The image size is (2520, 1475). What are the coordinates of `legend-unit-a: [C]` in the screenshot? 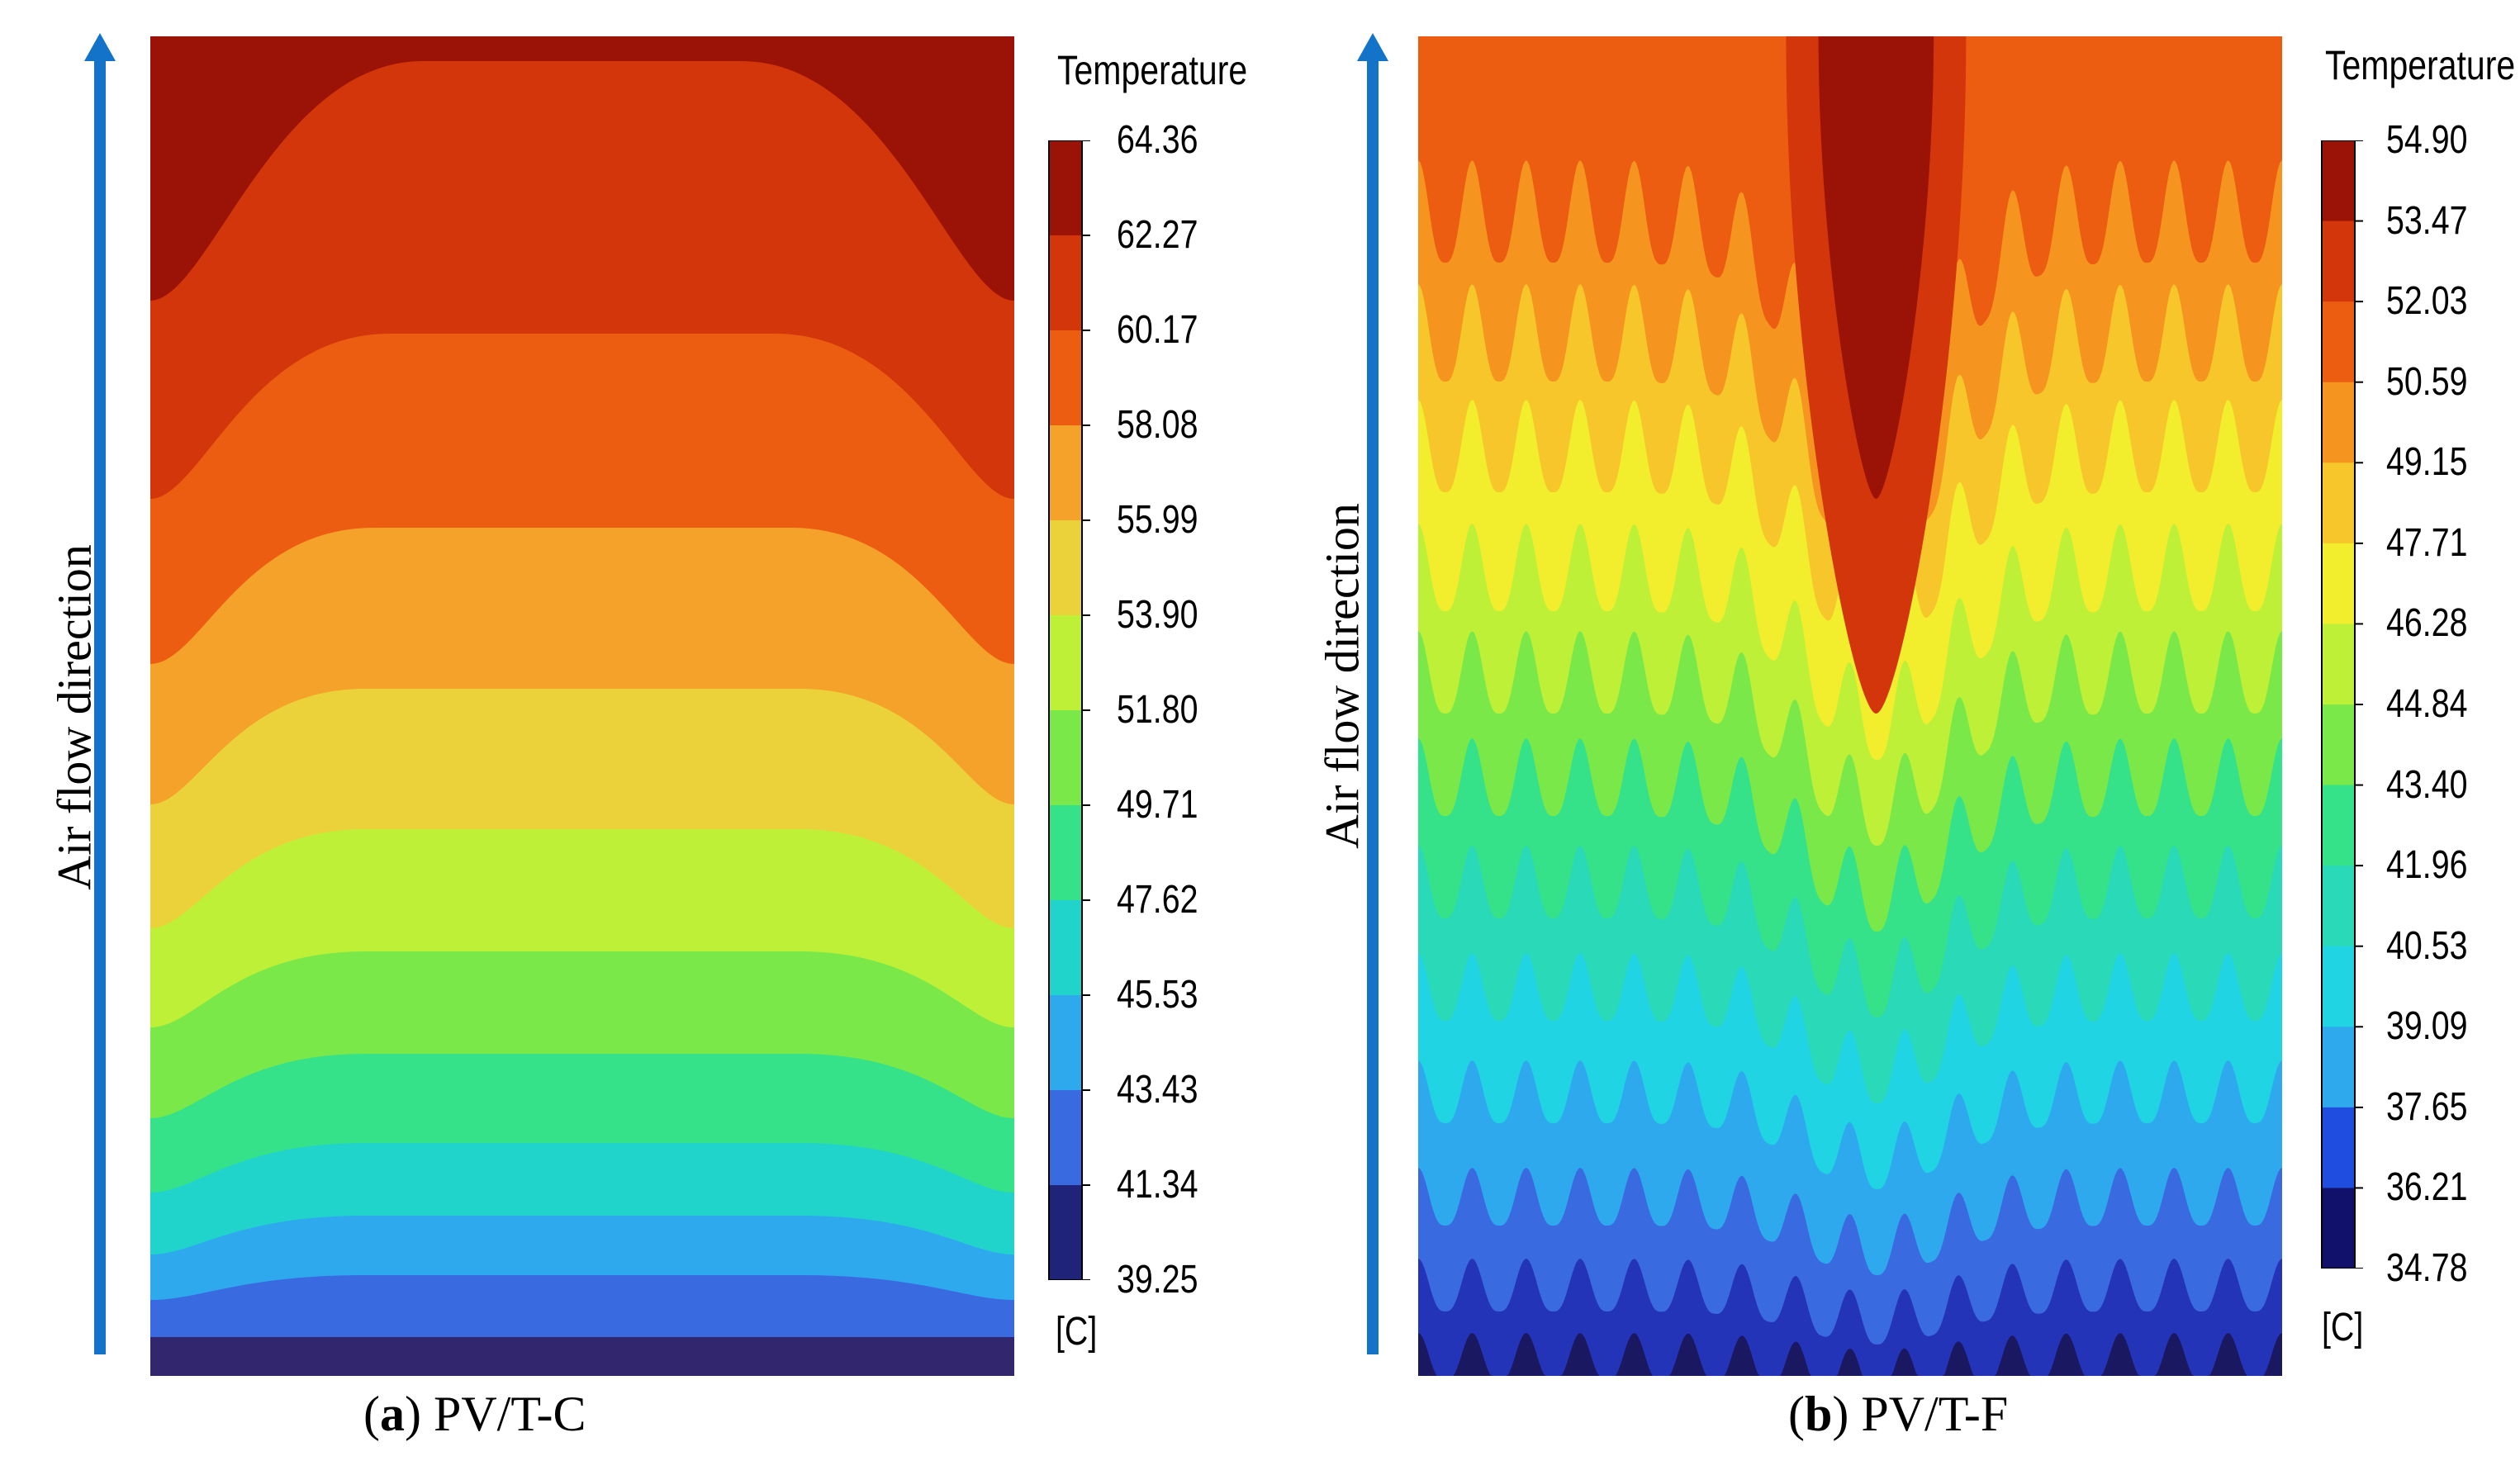 It's located at (1077, 1332).